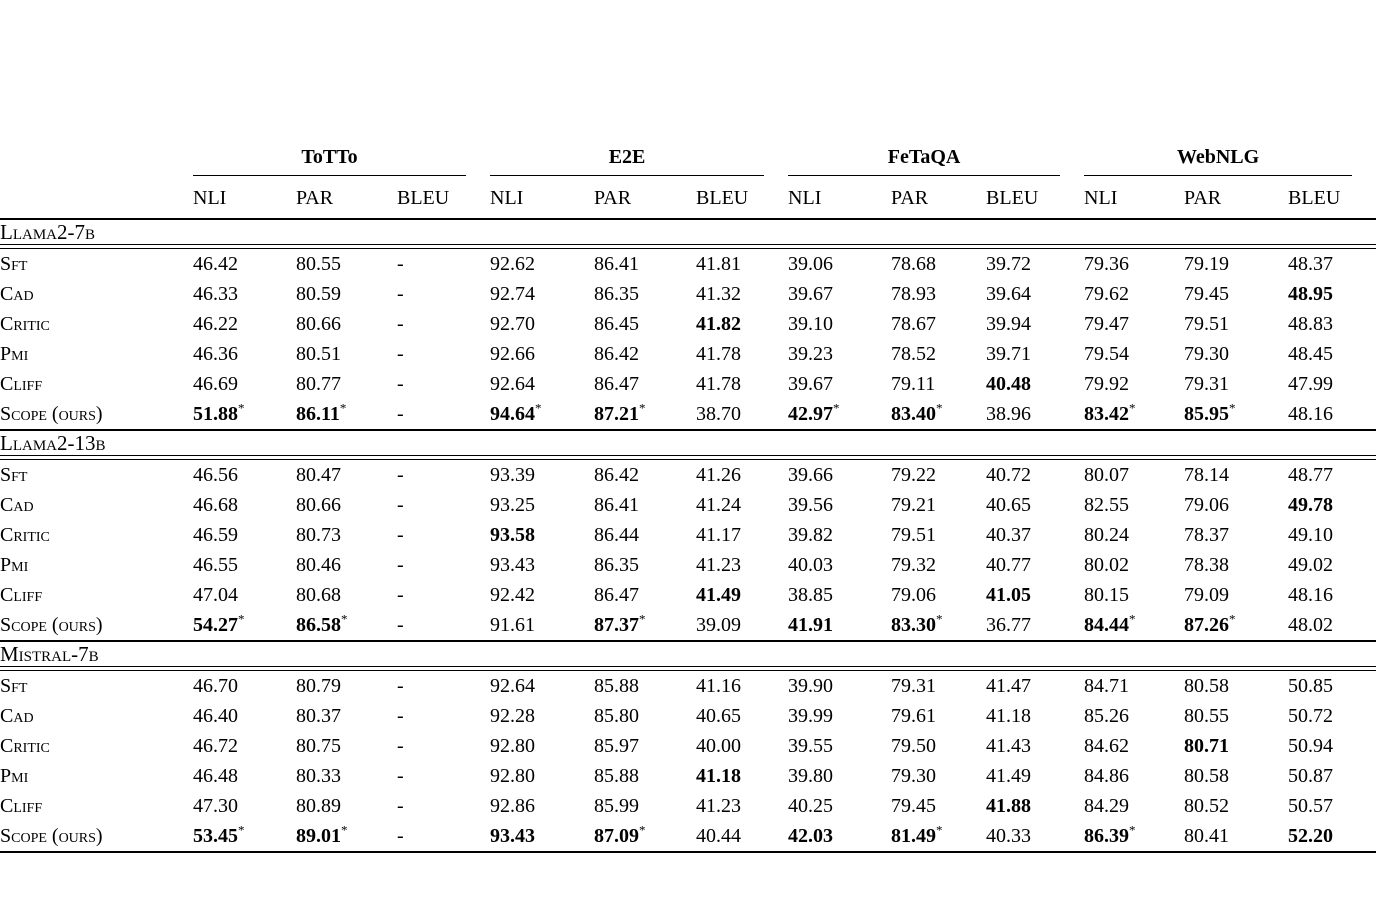 The image size is (1376, 916). I want to click on value-text: 78.14, so click(1207, 474).